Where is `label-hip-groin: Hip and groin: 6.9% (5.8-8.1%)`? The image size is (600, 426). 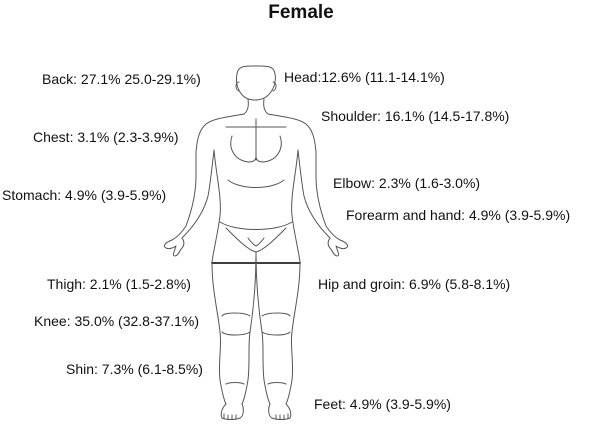
label-hip-groin: Hip and groin: 6.9% (5.8-8.1%) is located at coordinates (414, 284).